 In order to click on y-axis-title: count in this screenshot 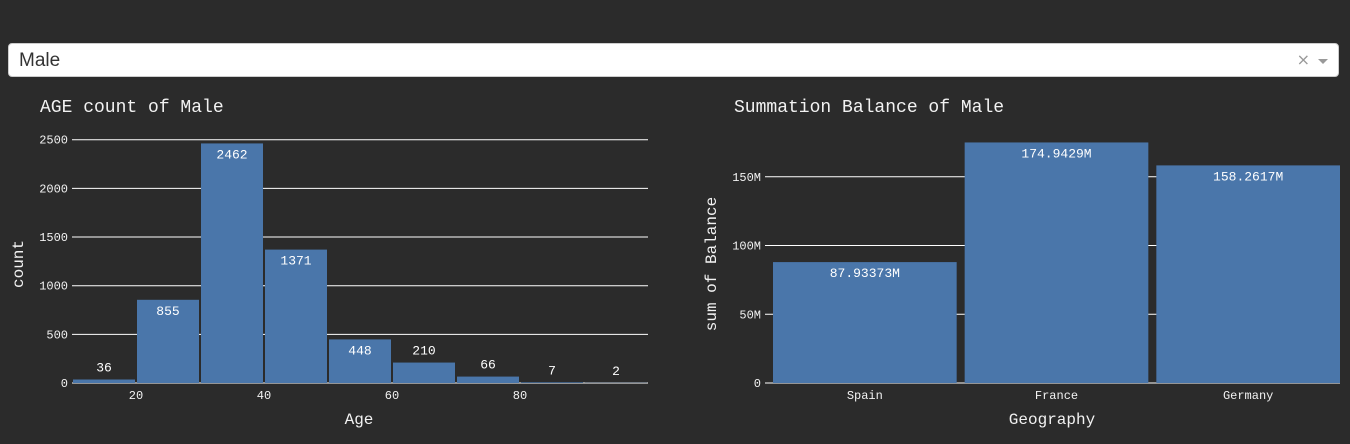, I will do `click(19, 264)`.